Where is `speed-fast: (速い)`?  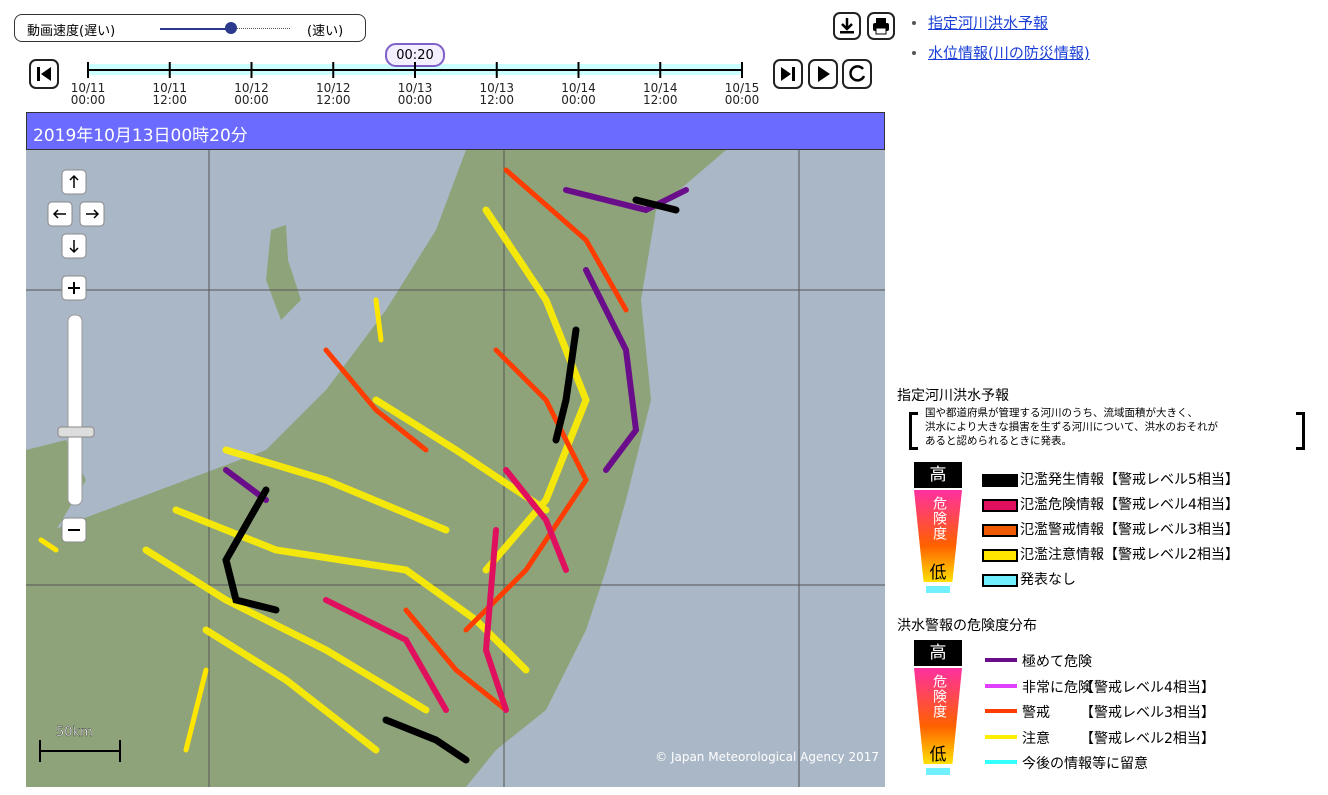 speed-fast: (速い) is located at coordinates (325, 31).